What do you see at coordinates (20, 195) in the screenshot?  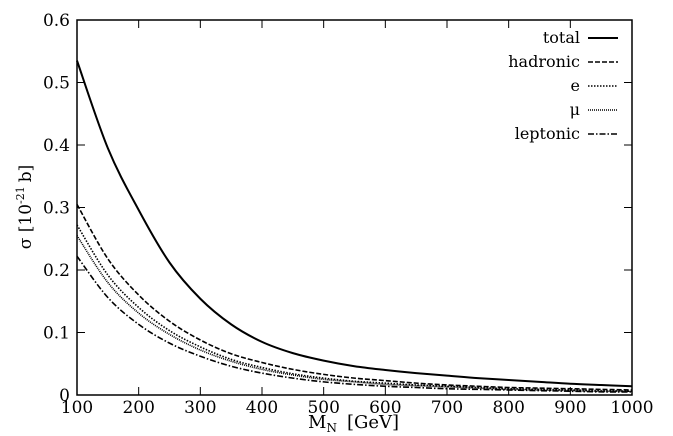 I see `y-axis-title-superscript: -21` at bounding box center [20, 195].